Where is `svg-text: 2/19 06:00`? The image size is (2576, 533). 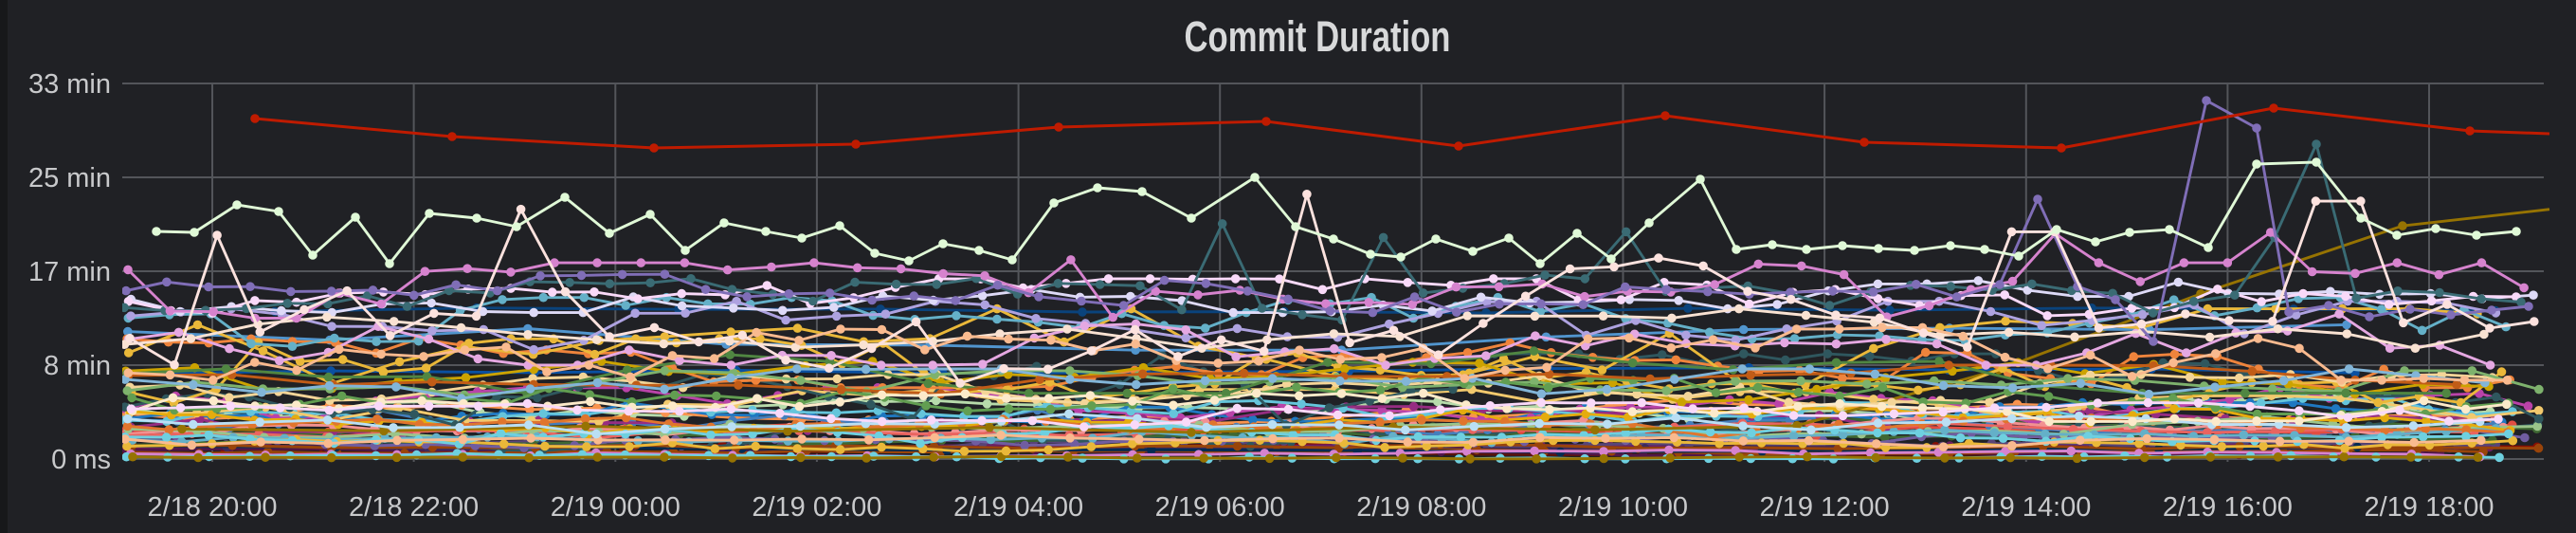 svg-text: 2/19 06:00 is located at coordinates (1220, 507).